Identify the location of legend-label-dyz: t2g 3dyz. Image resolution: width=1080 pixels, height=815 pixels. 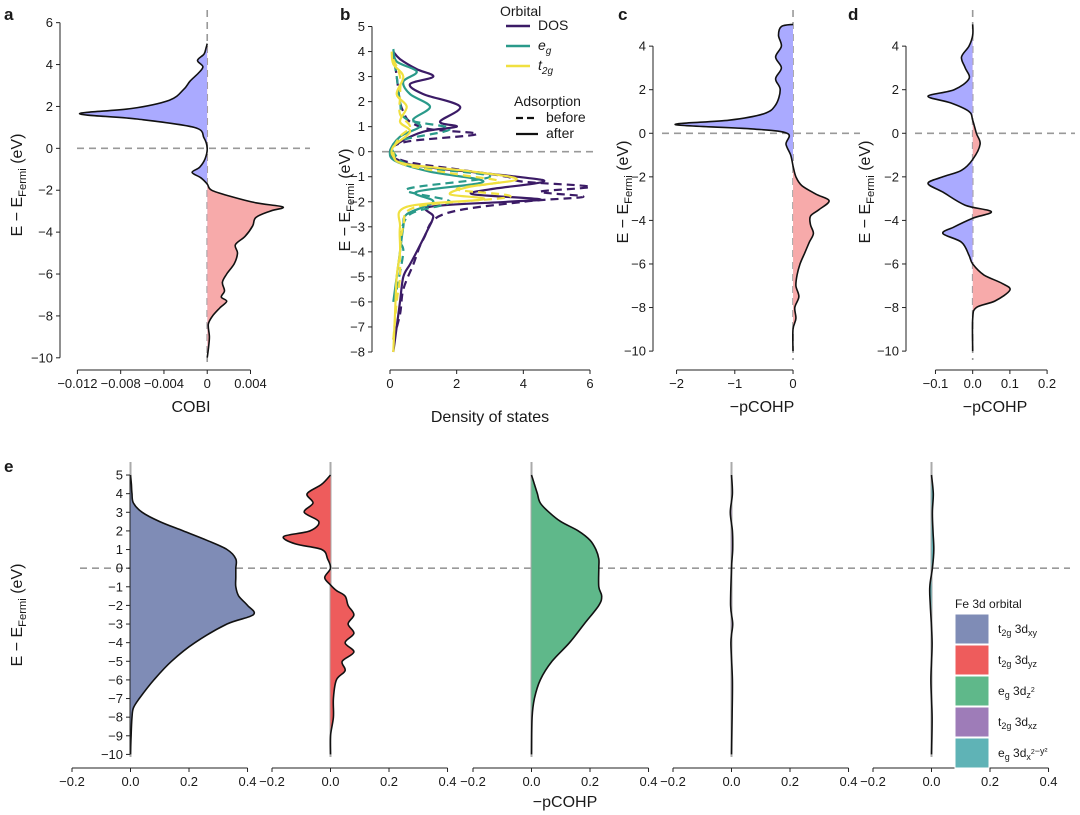
(1018, 661).